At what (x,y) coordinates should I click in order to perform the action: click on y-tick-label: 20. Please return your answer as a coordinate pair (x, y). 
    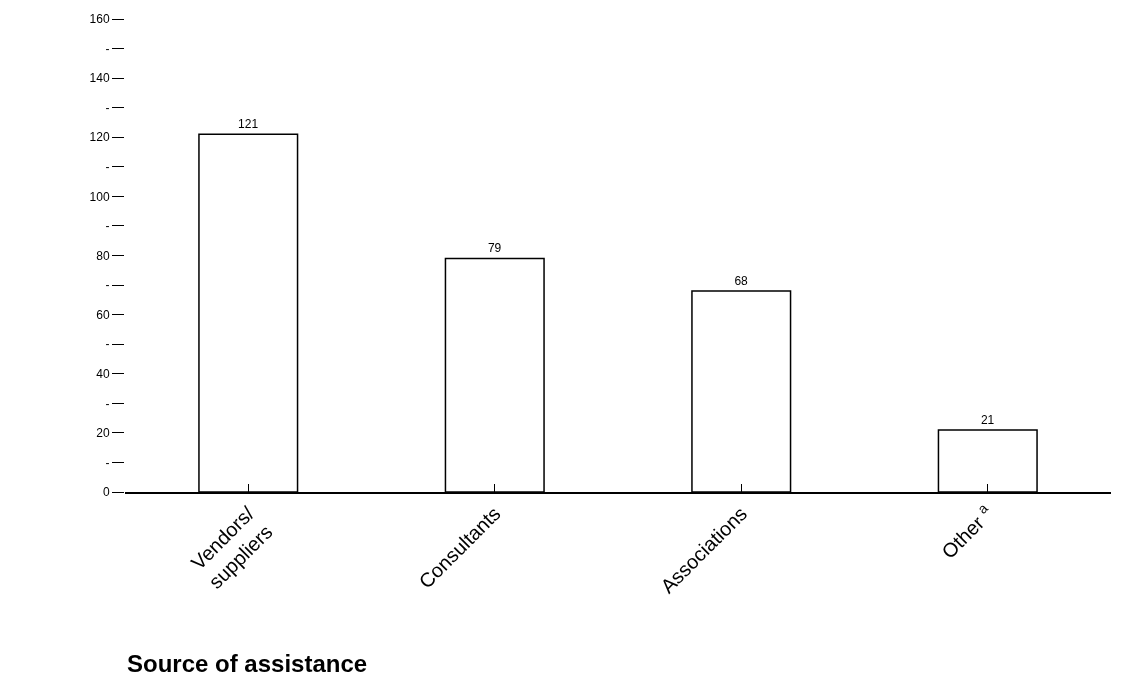
    Looking at the image, I should click on (103, 433).